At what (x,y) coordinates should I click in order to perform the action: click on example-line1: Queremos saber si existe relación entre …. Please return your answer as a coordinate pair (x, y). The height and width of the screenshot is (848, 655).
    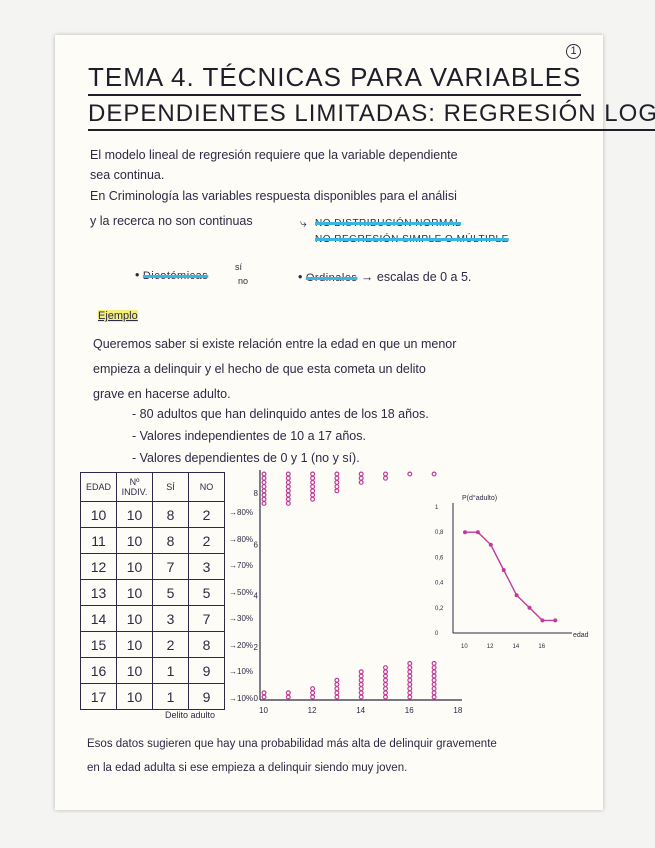
    Looking at the image, I should click on (275, 344).